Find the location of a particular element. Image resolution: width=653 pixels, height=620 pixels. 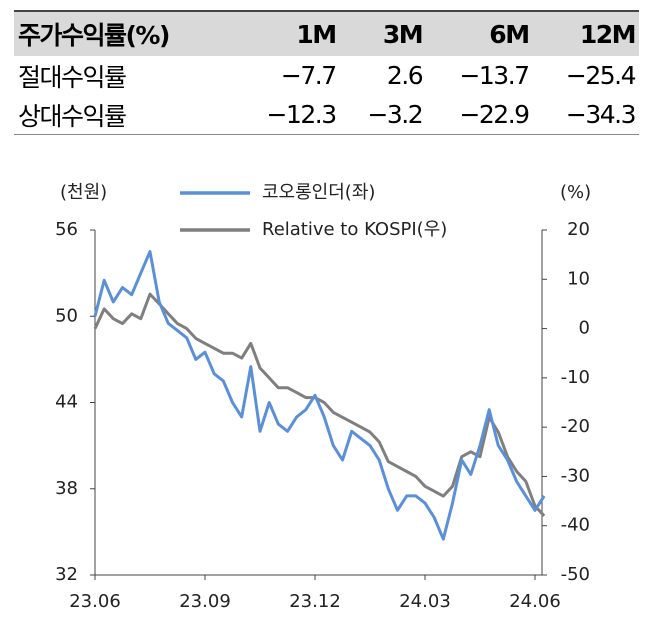

table-row: 상대수익률 −12.3 −3.2 −22.9 −34.3 is located at coordinates (326, 115).